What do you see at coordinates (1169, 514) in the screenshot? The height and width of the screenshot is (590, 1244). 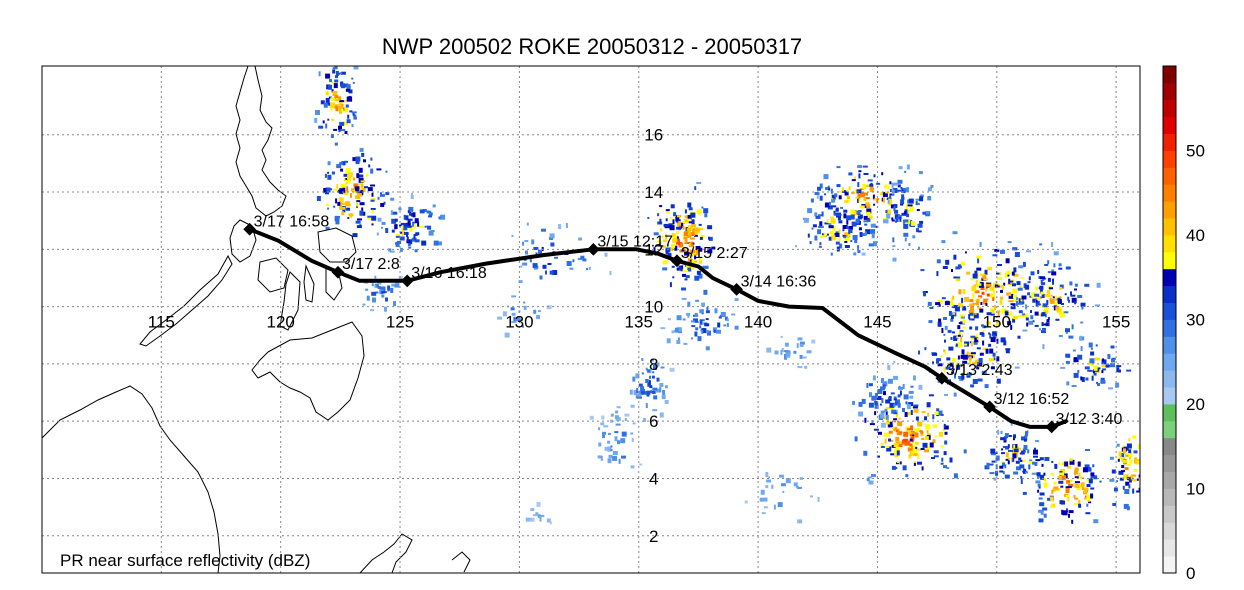 I see `colorbar-segment` at bounding box center [1169, 514].